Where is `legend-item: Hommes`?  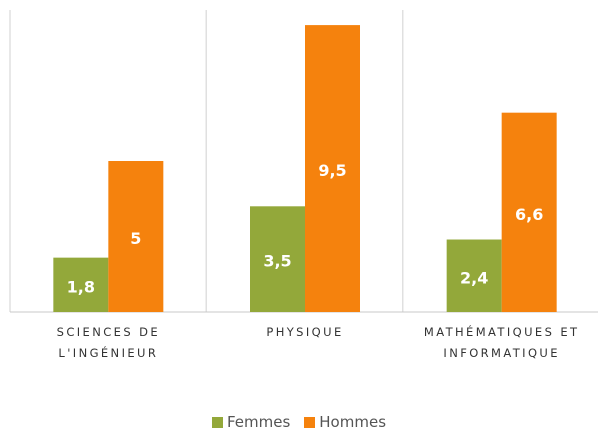 legend-item: Hommes is located at coordinates (345, 422).